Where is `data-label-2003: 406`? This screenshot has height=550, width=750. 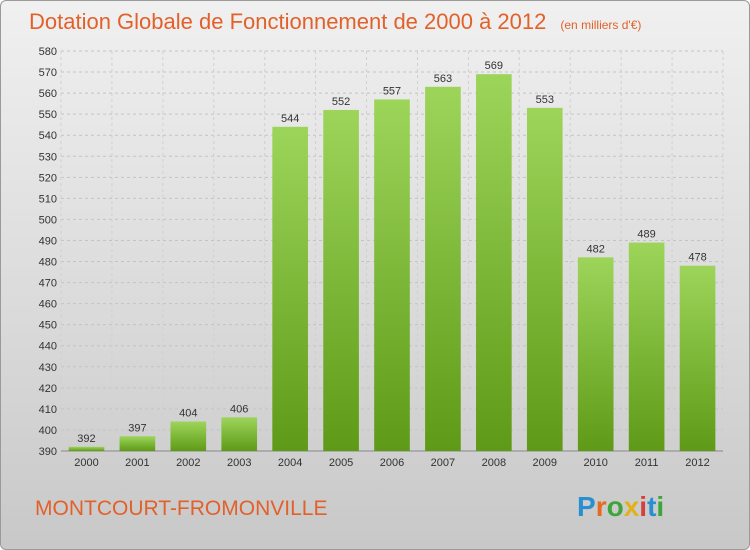
data-label-2003: 406 is located at coordinates (239, 409).